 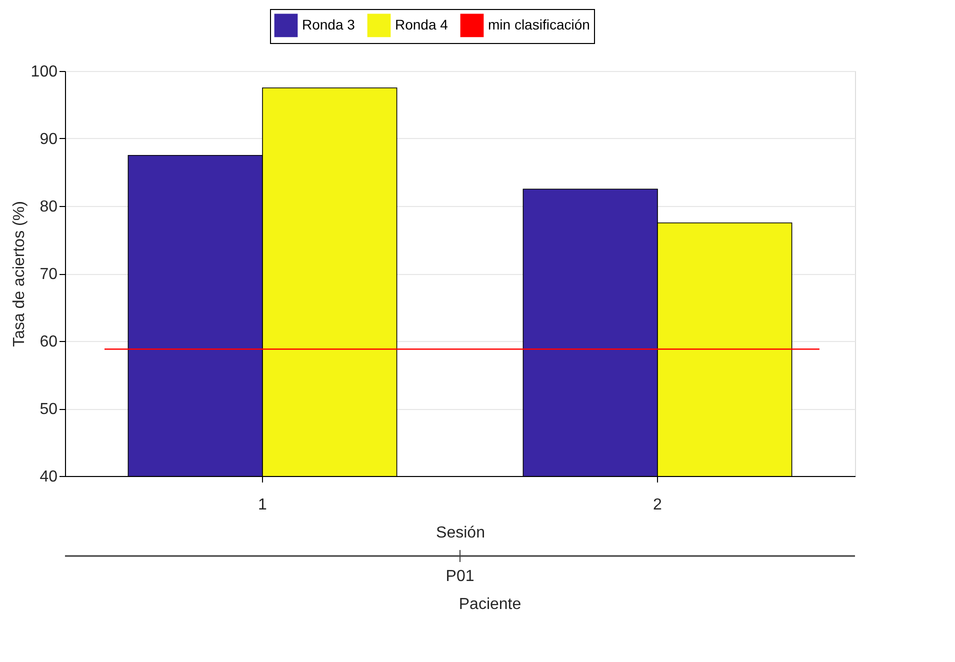 I want to click on y-tick-label: 90, so click(x=49, y=139).